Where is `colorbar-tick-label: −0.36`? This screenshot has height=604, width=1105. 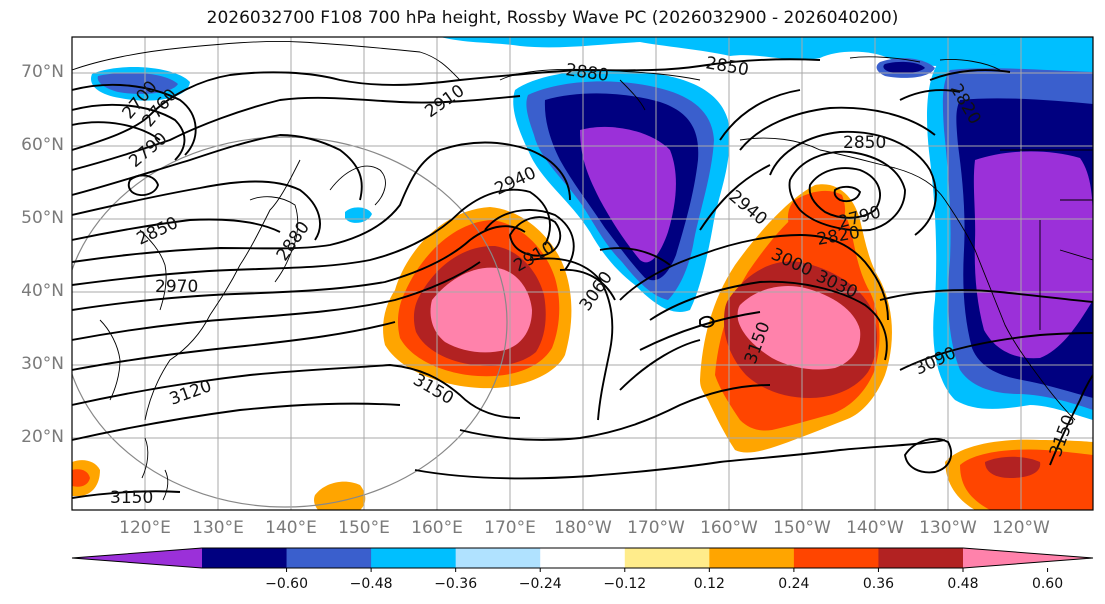 colorbar-tick-label: −0.36 is located at coordinates (456, 584).